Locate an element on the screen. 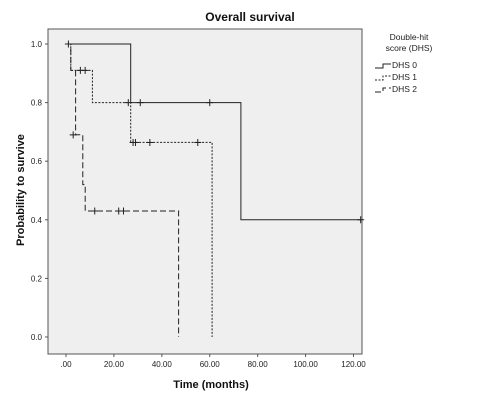 This screenshot has width=500, height=406. legend-label: DHS 0 is located at coordinates (404, 65).